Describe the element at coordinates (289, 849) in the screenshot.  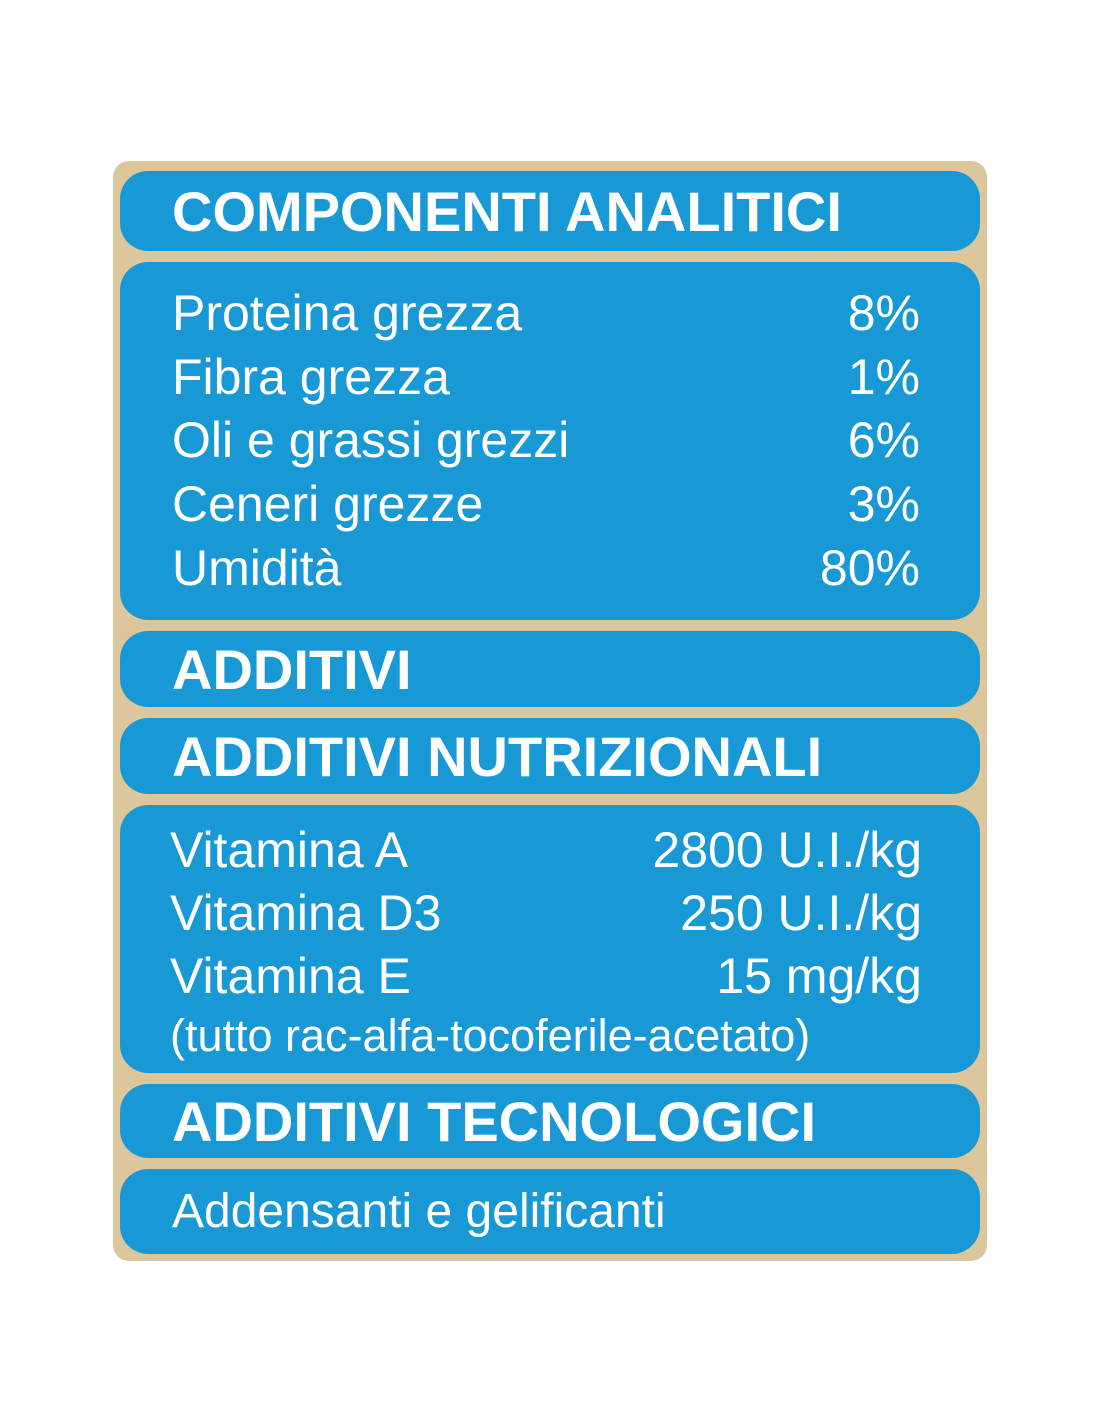
I see `row-label: Vitamina A` at that location.